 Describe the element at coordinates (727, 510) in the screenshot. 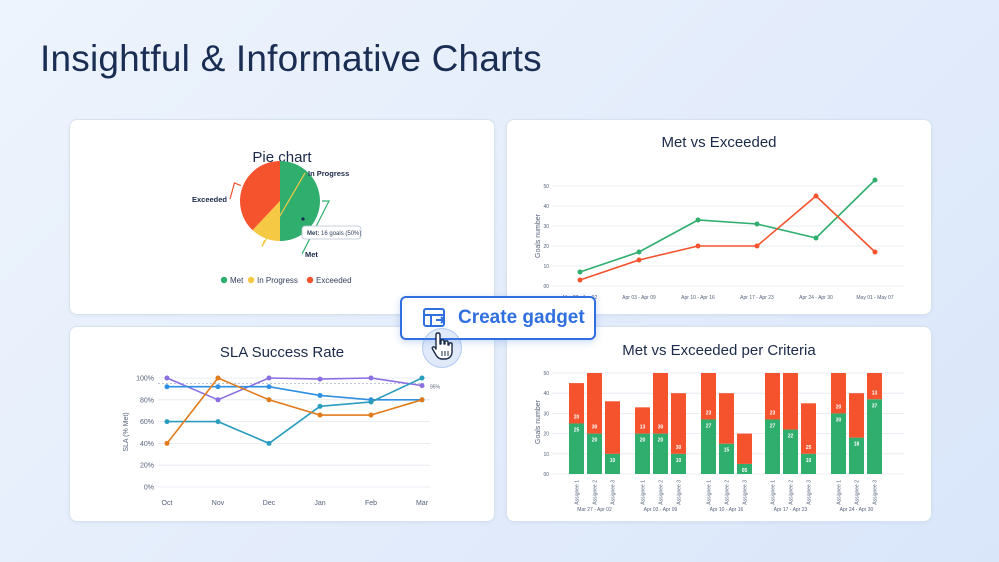

I see `group-label: Apr 10 - Apr 16` at that location.